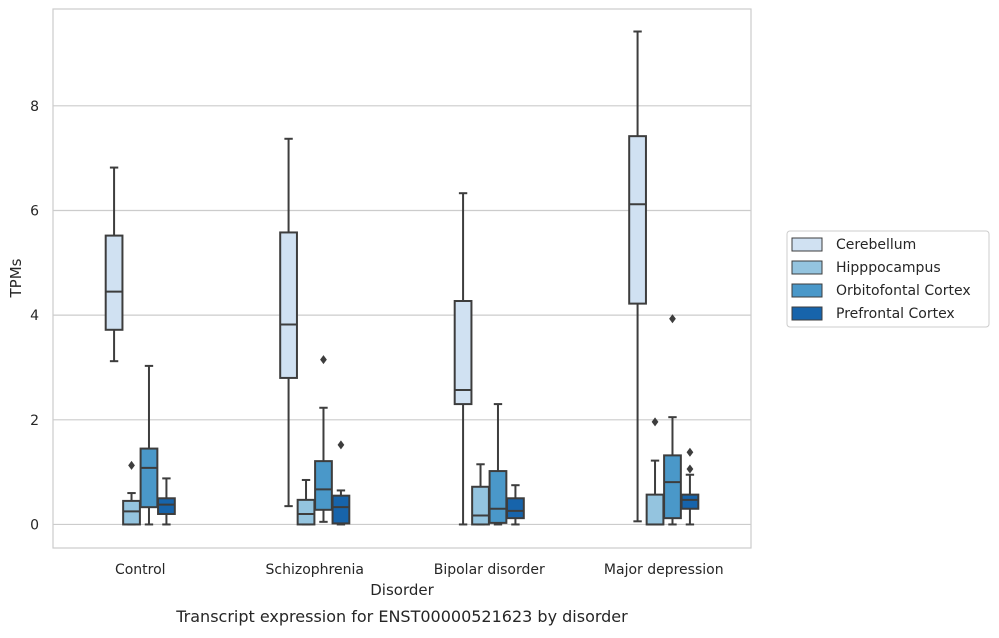  Describe the element at coordinates (315, 570) in the screenshot. I see `x-tick-label: Schizophrenia` at that location.